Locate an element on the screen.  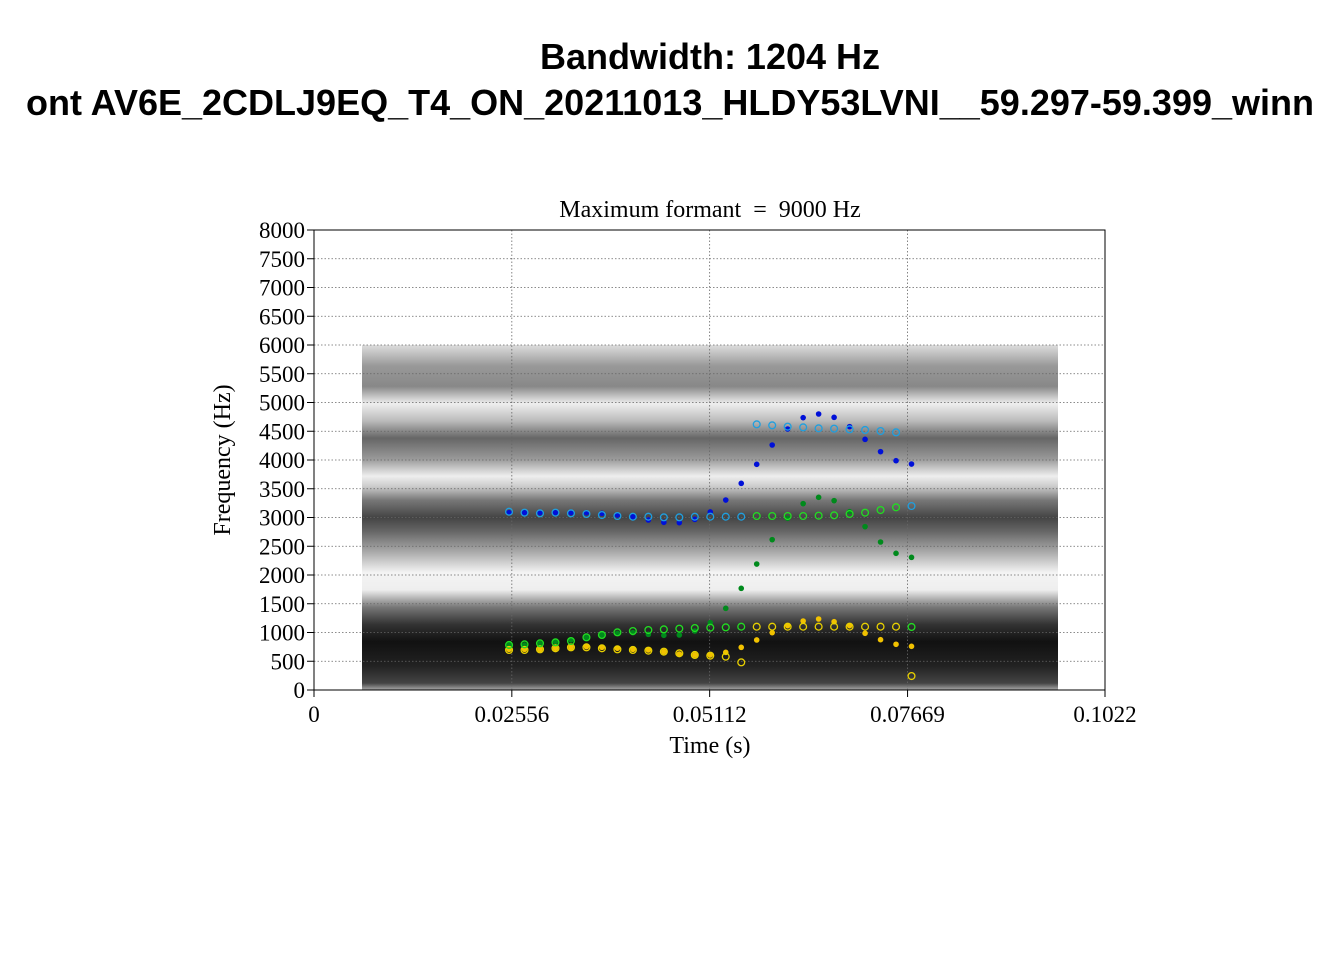
y-tick-label: 6500 is located at coordinates (282, 316).